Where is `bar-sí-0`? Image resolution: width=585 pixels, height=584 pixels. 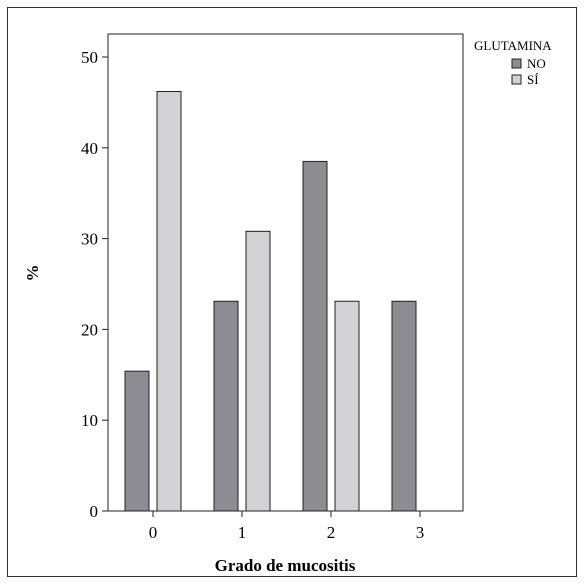 bar-sí-0 is located at coordinates (169, 301).